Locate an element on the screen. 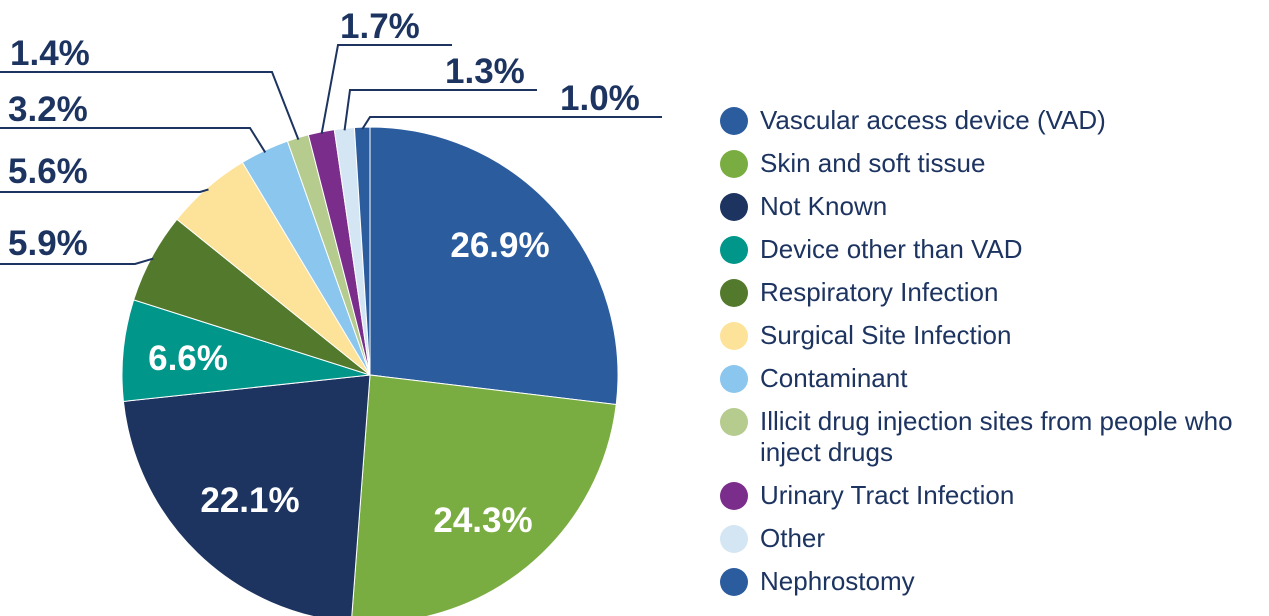 The height and width of the screenshot is (616, 1269). legend-label: Not Known is located at coordinates (824, 206).